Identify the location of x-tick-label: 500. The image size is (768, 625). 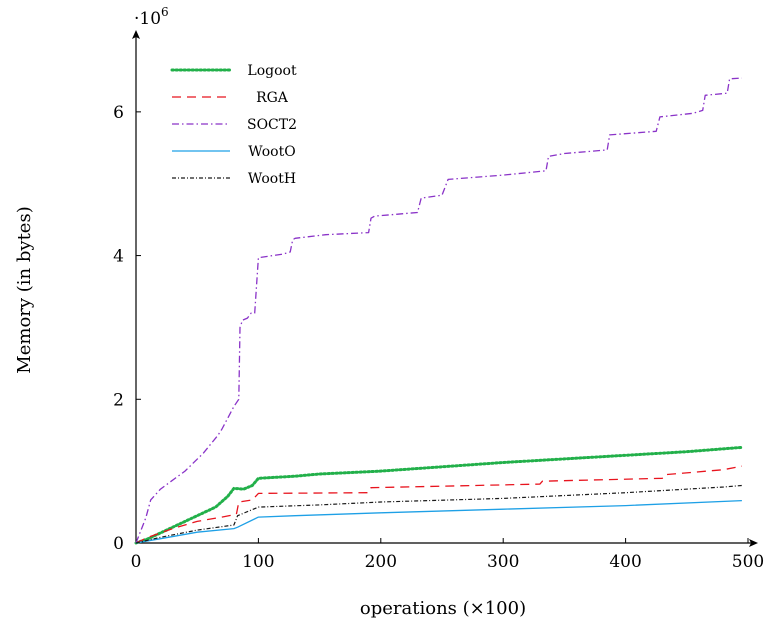
(748, 562).